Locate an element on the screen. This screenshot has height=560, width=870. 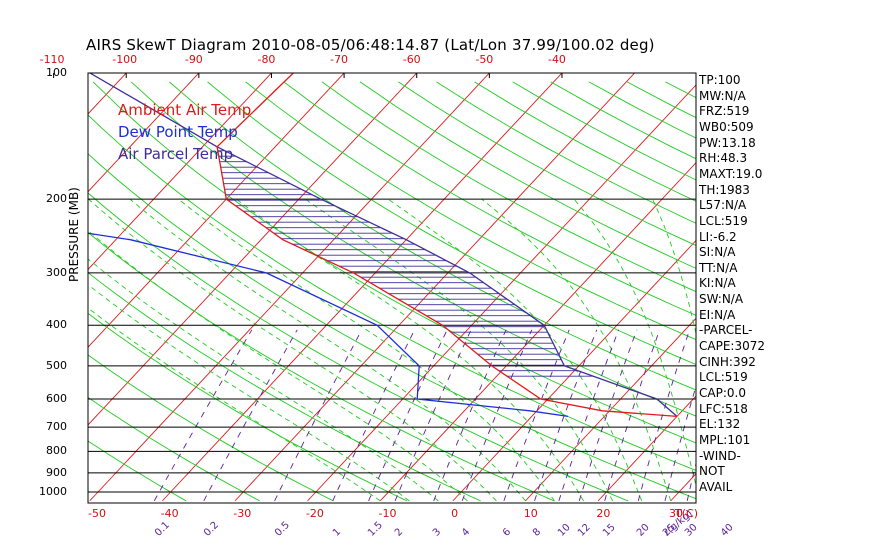
top-temp-label: -70 is located at coordinates (339, 59).